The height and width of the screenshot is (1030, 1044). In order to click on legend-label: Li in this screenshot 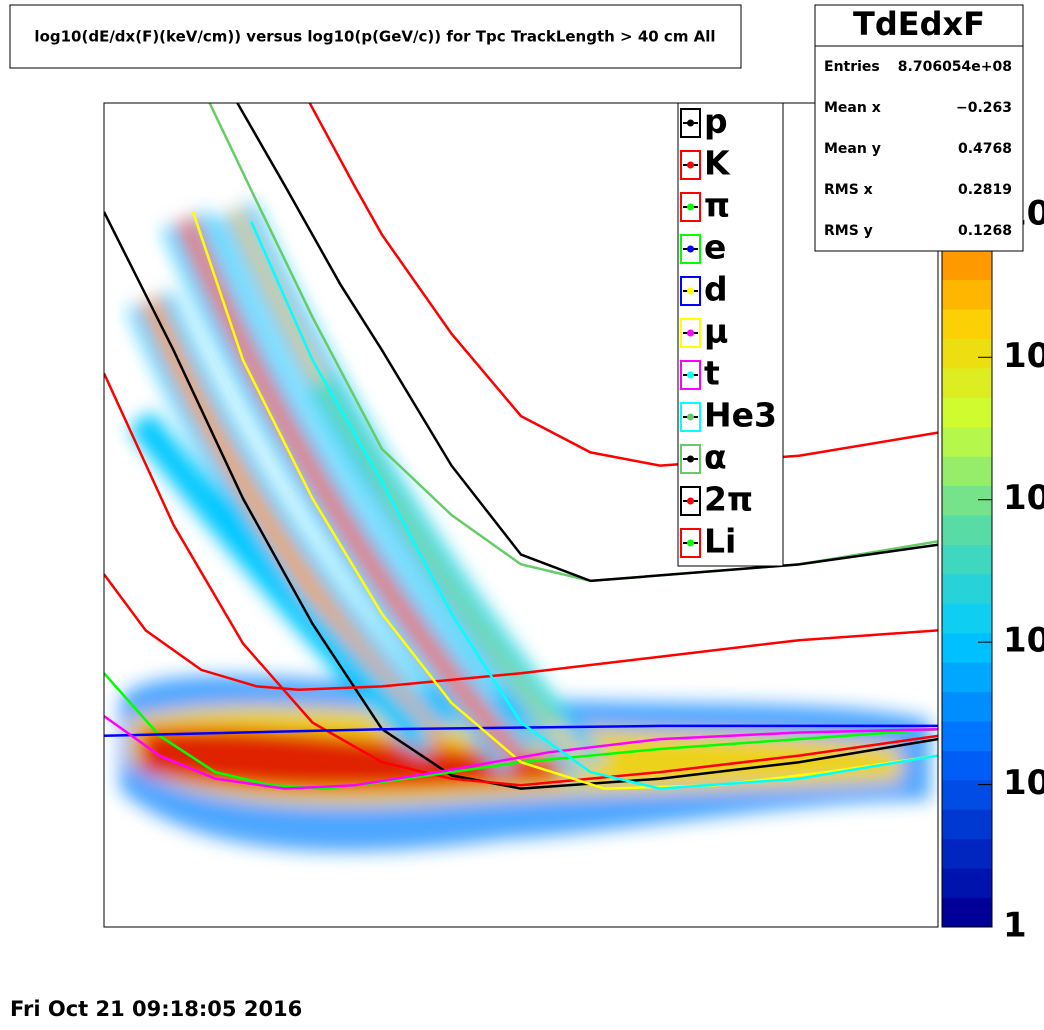, I will do `click(720, 541)`.